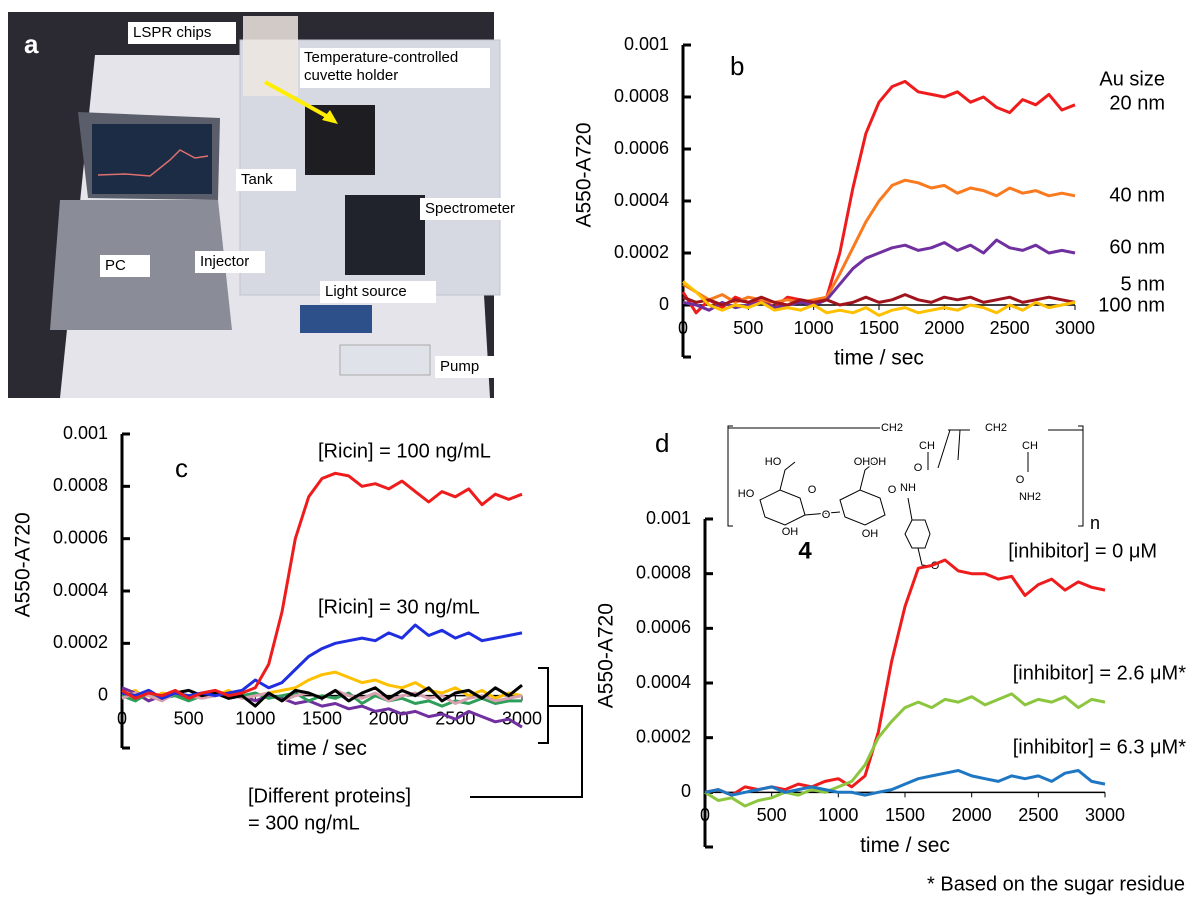  Describe the element at coordinates (330, 117) in the screenshot. I see `arrow-head` at that location.